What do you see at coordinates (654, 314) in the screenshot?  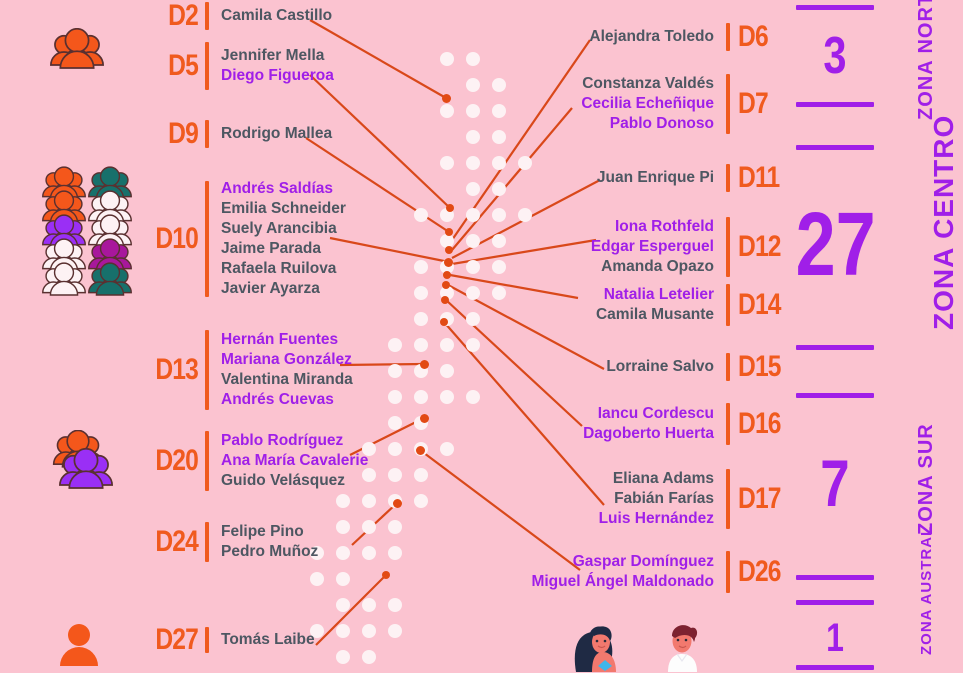 I see `candidate-name: Camila Musante` at bounding box center [654, 314].